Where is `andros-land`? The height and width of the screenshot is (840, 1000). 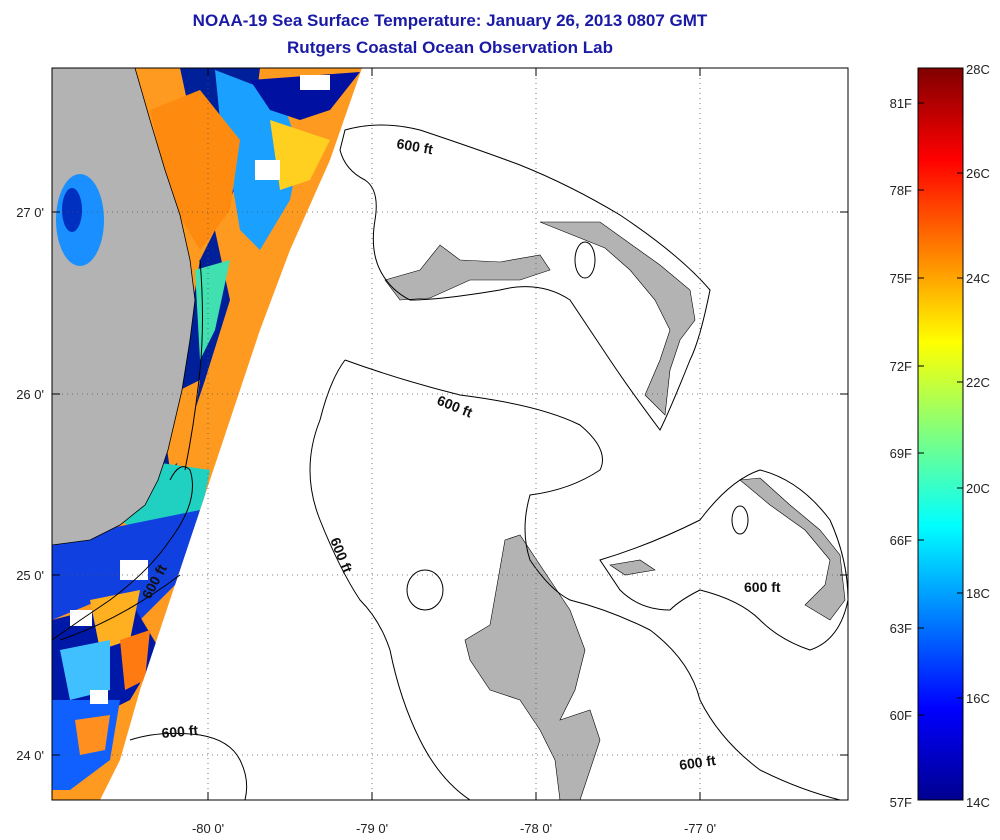
andros-land is located at coordinates (532, 667).